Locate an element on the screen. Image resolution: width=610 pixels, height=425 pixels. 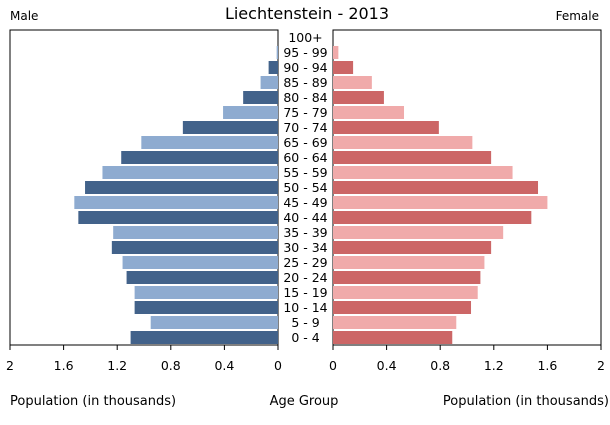
age-group-label: 70 - 74 is located at coordinates (305, 127).